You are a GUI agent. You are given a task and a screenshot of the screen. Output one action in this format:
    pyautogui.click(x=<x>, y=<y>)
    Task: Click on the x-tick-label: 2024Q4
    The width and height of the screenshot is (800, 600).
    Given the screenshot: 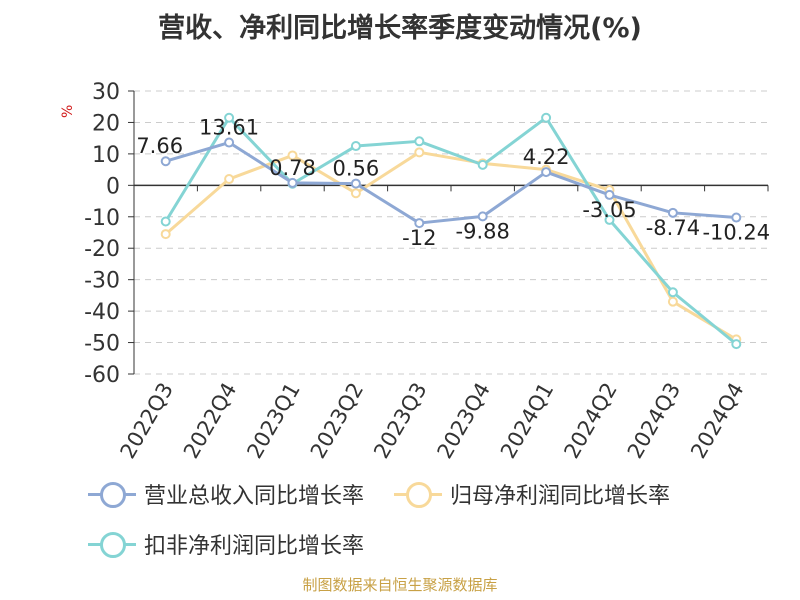 What is the action you would take?
    pyautogui.click(x=717, y=421)
    